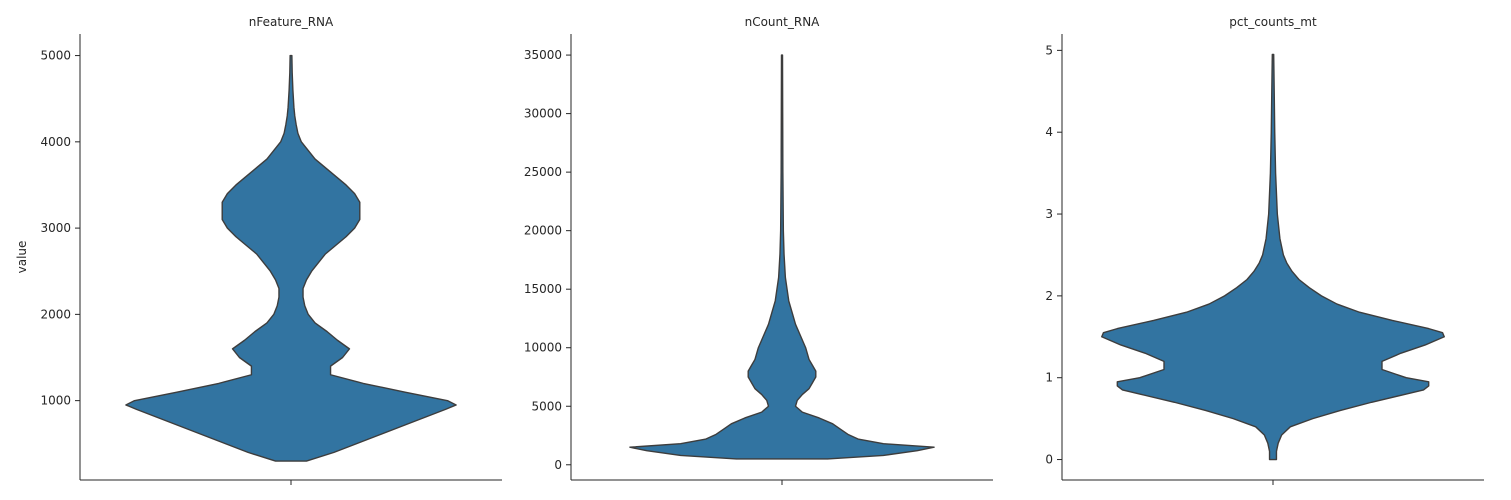  What do you see at coordinates (1049, 296) in the screenshot?
I see `y-tick-label: 2` at bounding box center [1049, 296].